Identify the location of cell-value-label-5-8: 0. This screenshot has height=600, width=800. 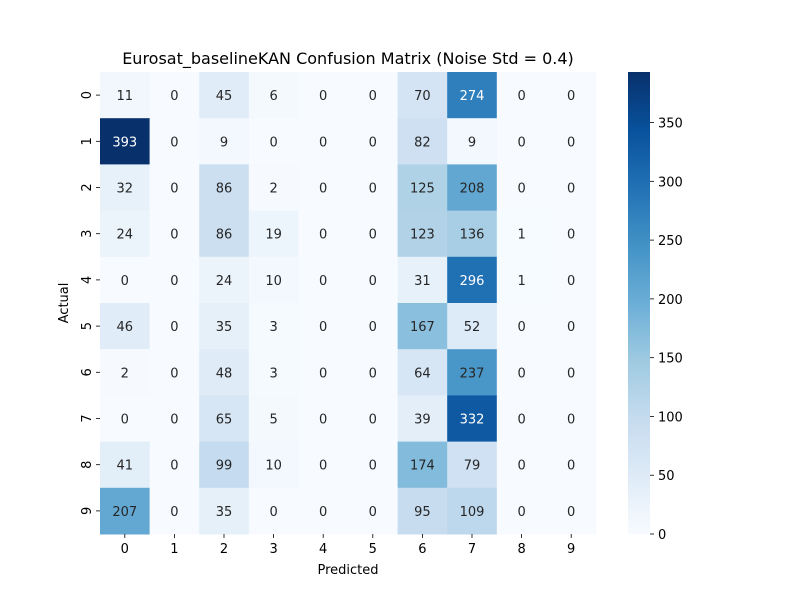
(521, 327).